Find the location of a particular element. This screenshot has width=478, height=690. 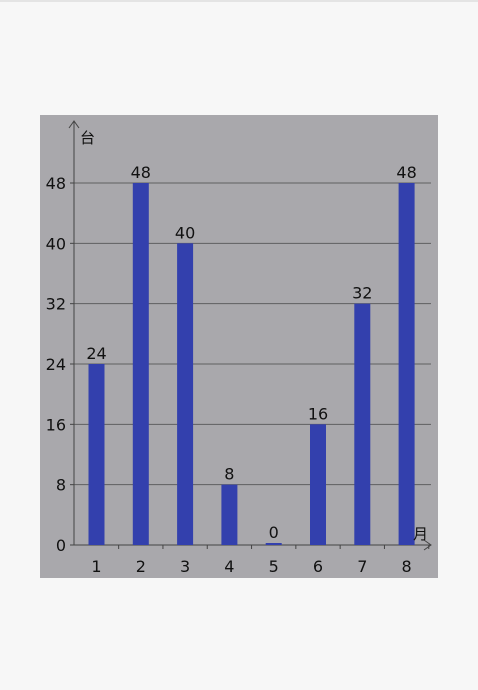

y-tick-label: 16 is located at coordinates (56, 424).